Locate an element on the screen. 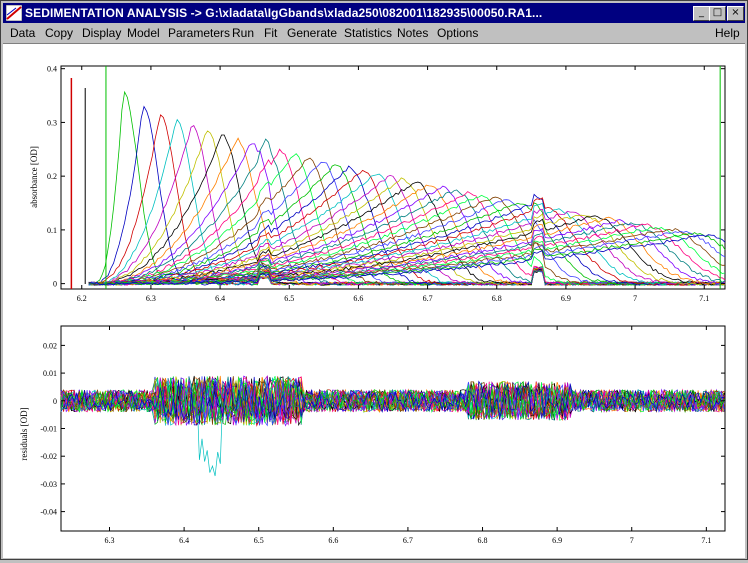  maximize-button: □ is located at coordinates (717, 13).